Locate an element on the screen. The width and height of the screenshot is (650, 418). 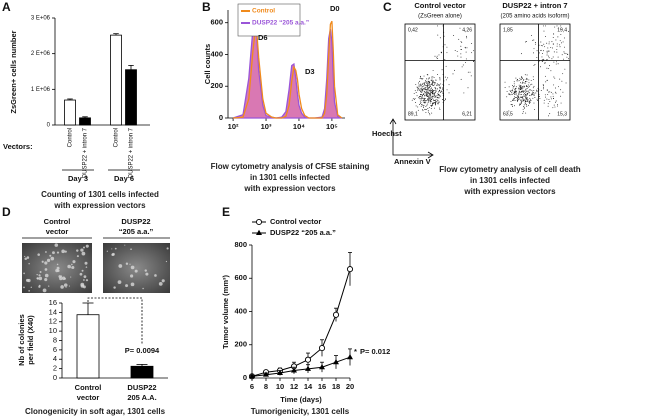
plot-title: (ZsGreen alone) is located at coordinates (440, 17).